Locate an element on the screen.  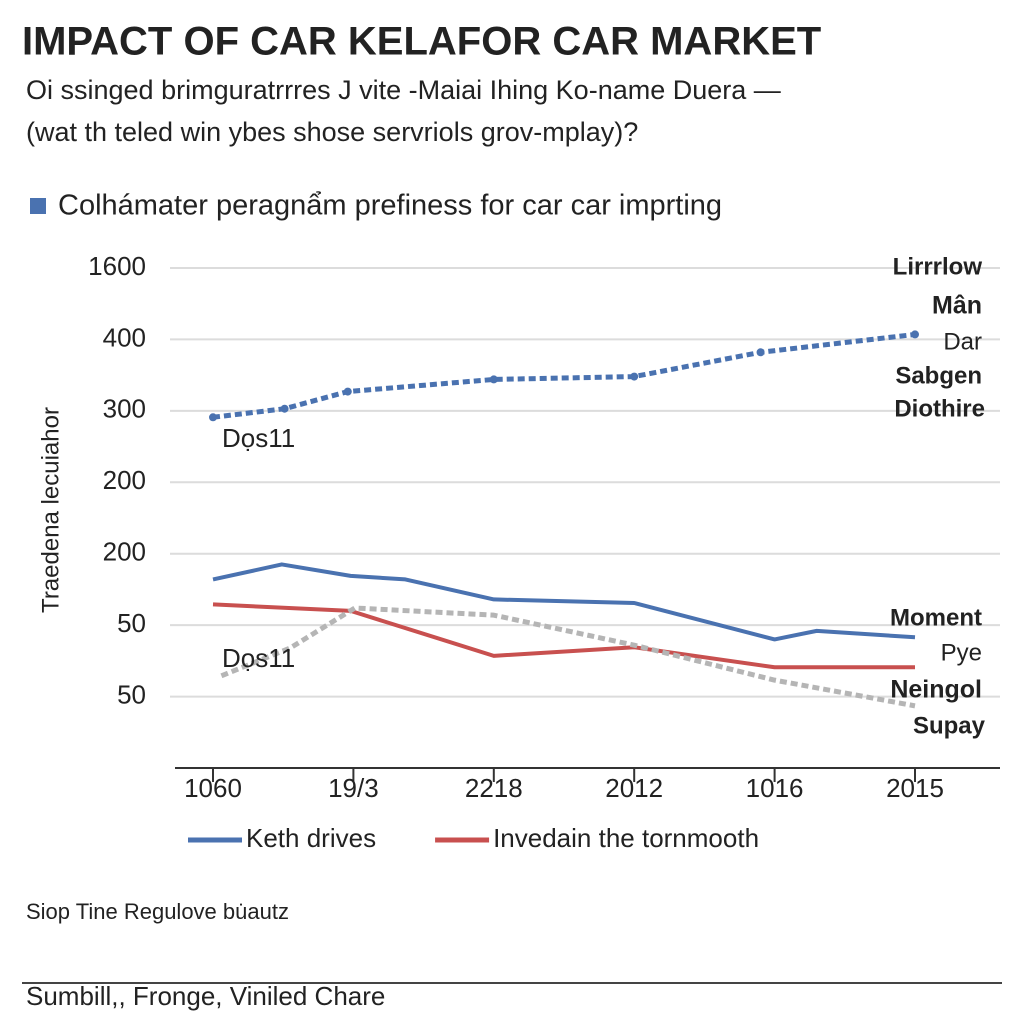
annotation: Mân is located at coordinates (957, 306).